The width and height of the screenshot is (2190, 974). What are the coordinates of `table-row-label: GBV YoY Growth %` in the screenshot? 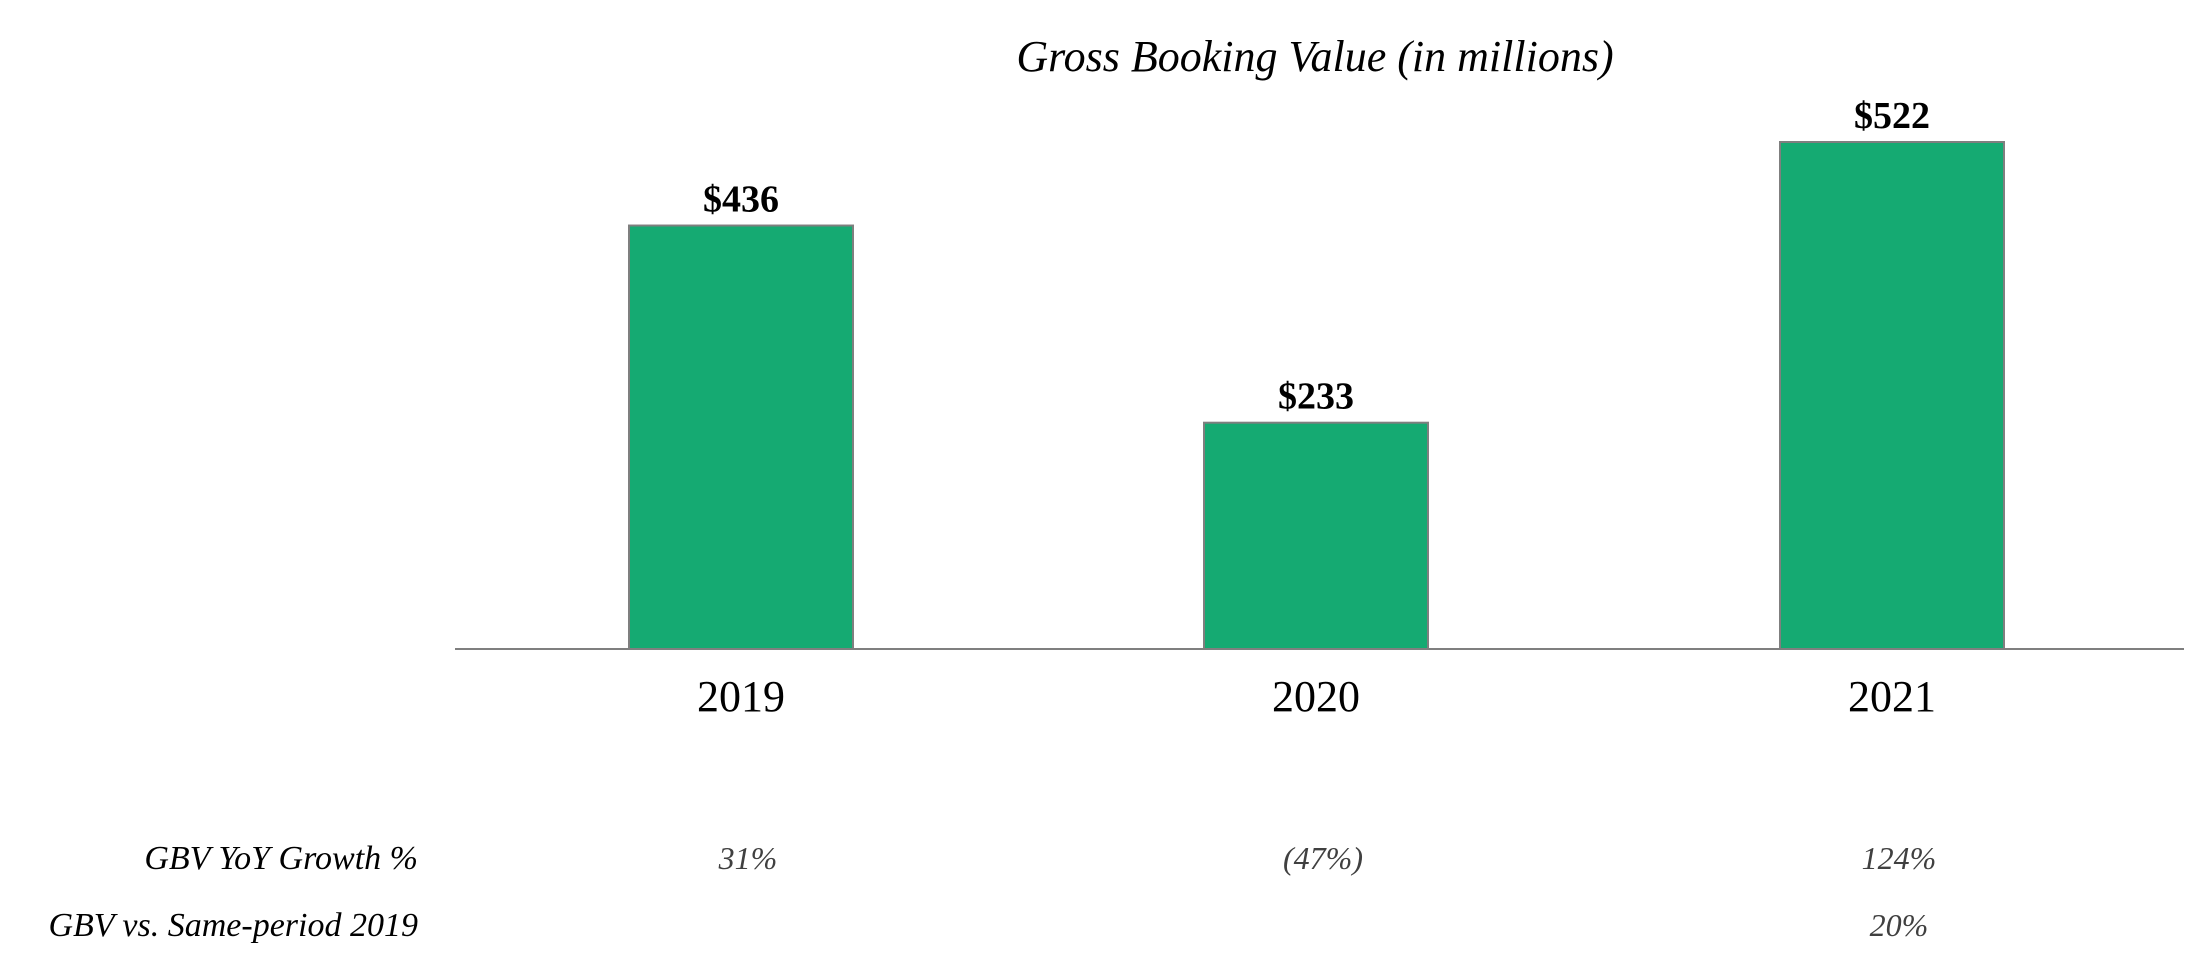 It's located at (281, 858).